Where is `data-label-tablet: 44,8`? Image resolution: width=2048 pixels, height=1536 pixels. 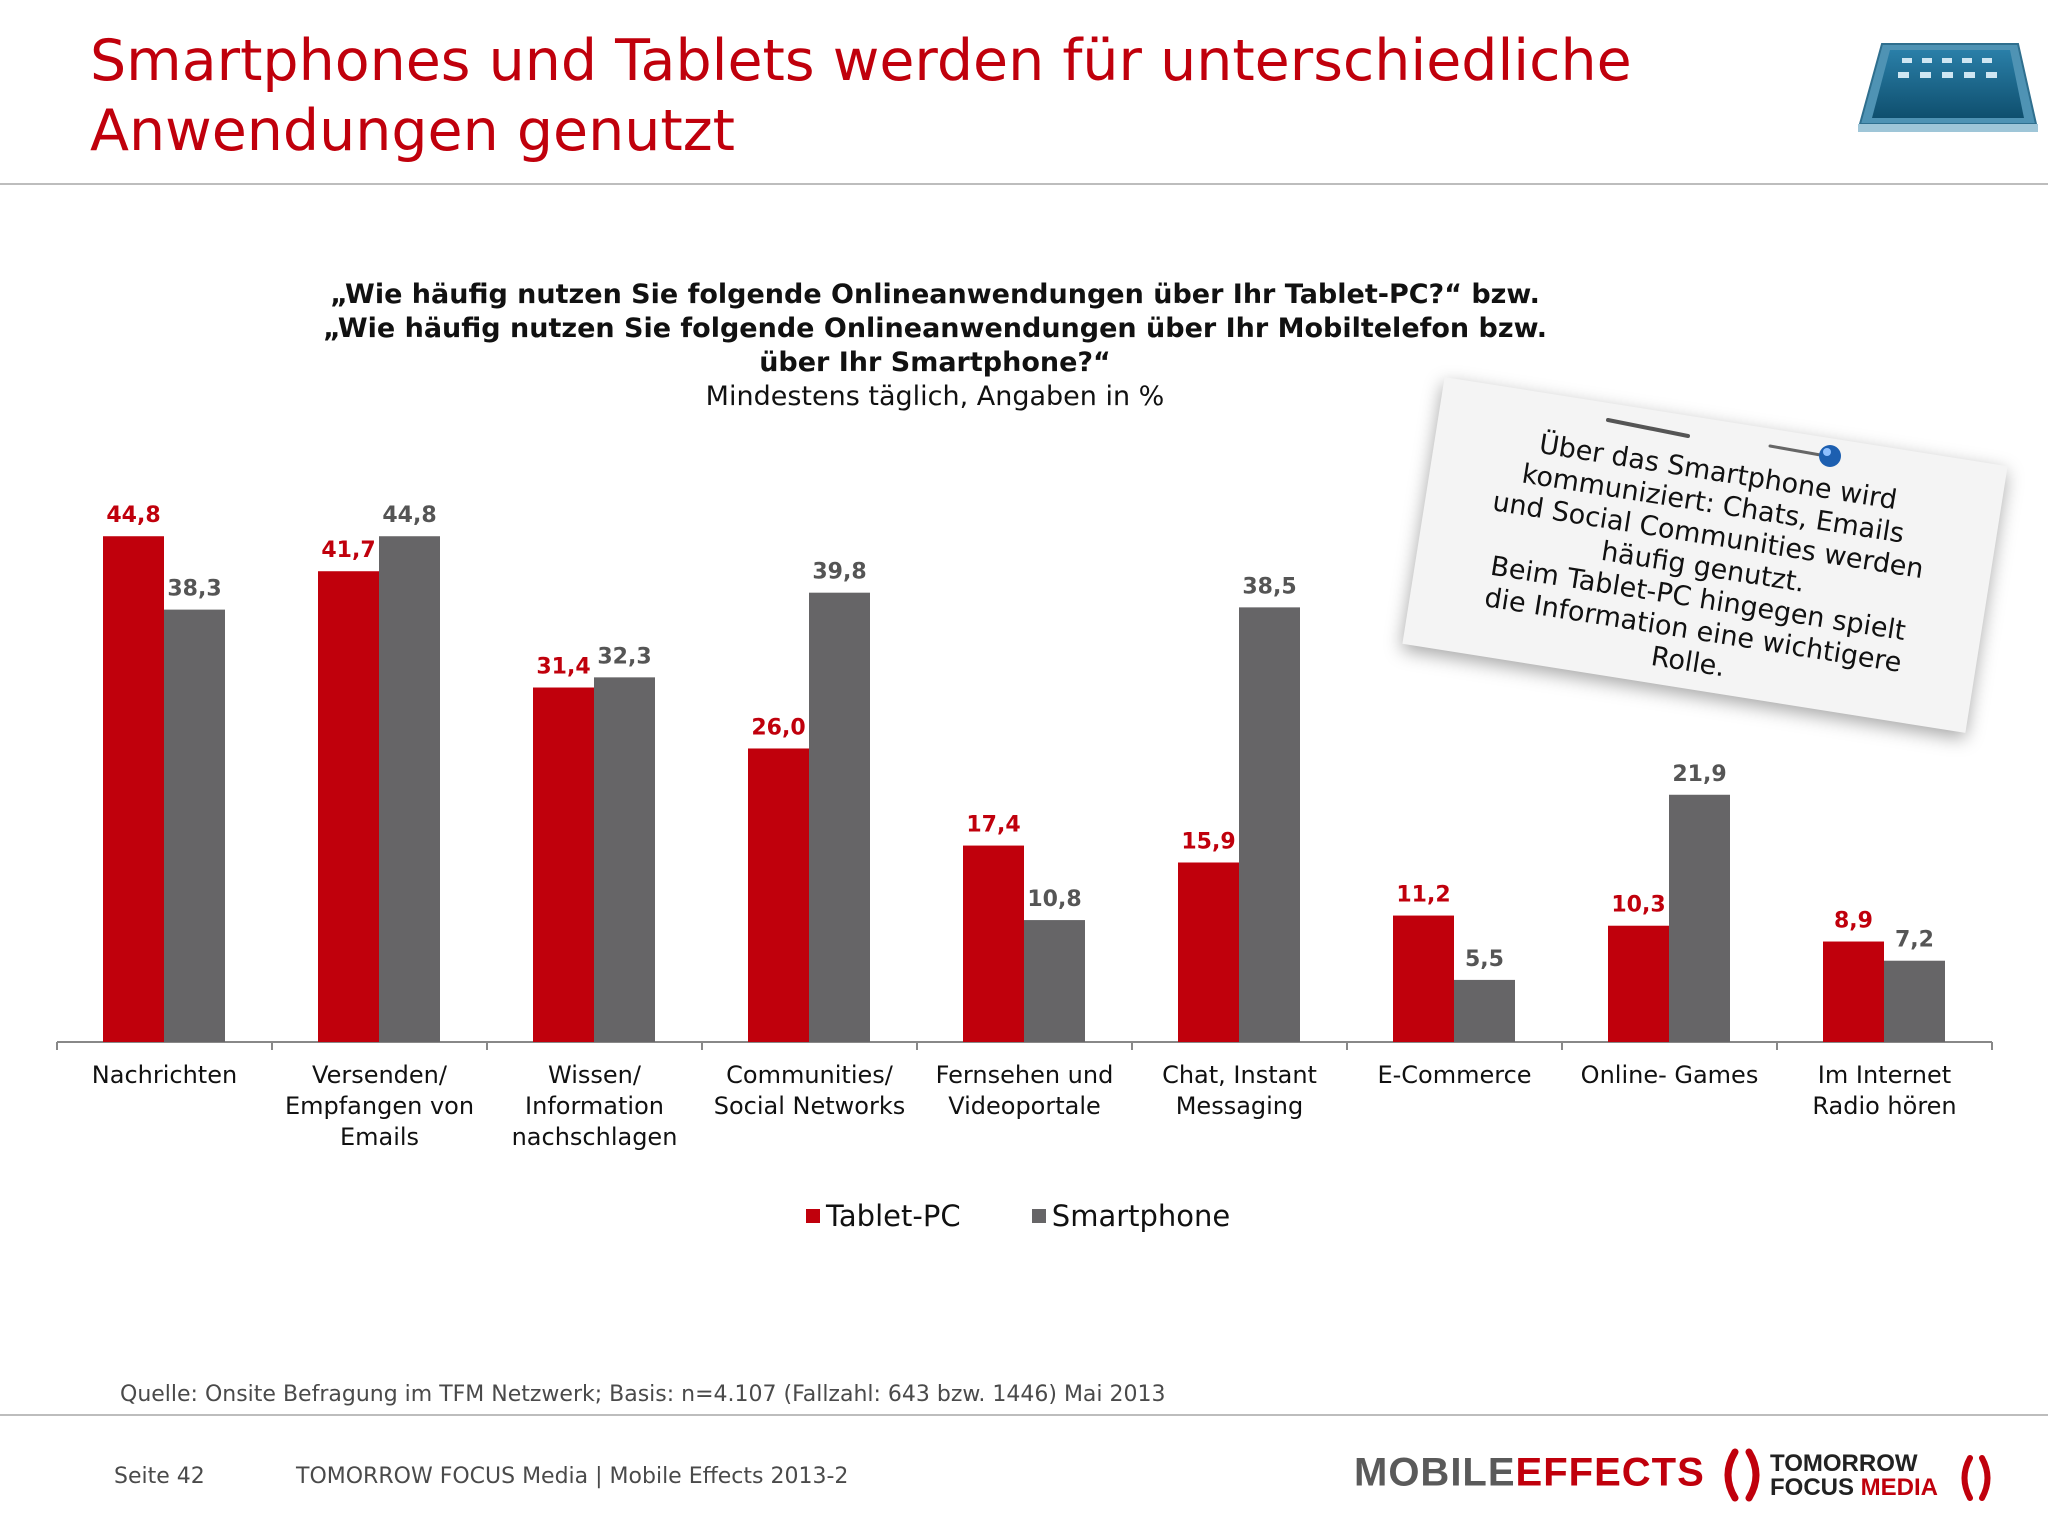 data-label-tablet: 44,8 is located at coordinates (133, 515).